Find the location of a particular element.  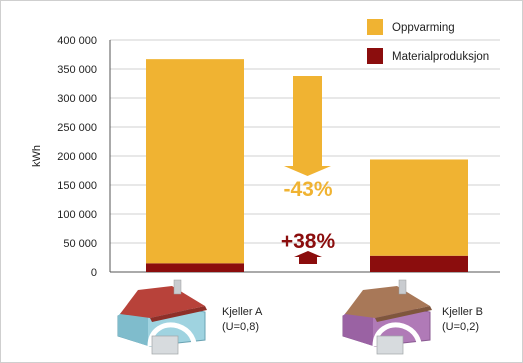

legend: Oppvarming Materialproduksjon is located at coordinates (428, 41).